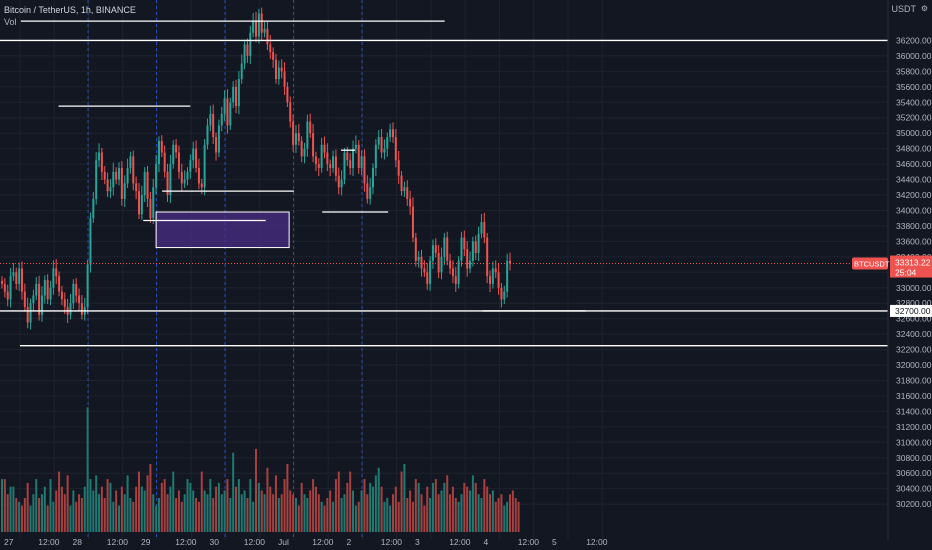 The height and width of the screenshot is (550, 932). What do you see at coordinates (914, 458) in the screenshot?
I see `y-tick-label: 30800.00` at bounding box center [914, 458].